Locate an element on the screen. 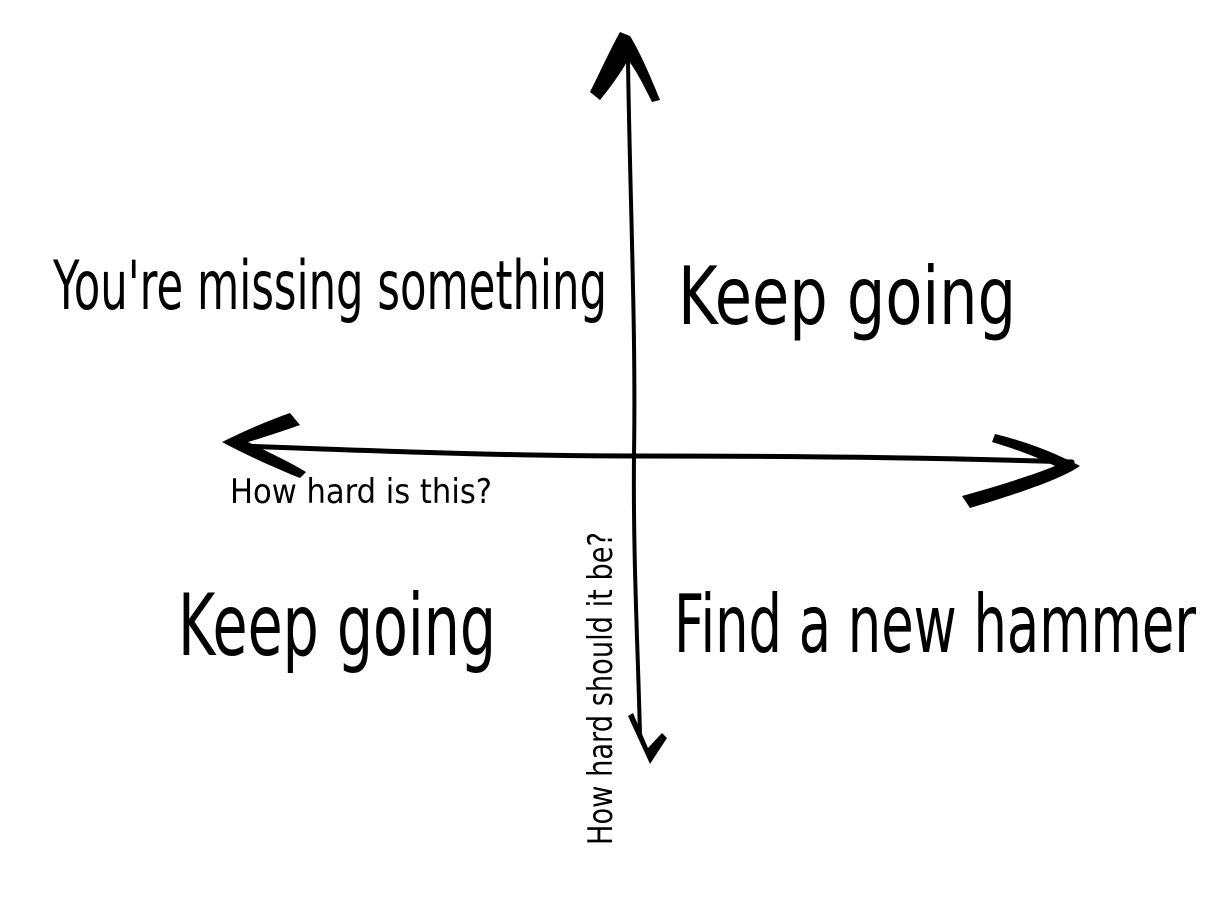  horizontal-axis-line is located at coordinates (656, 454).